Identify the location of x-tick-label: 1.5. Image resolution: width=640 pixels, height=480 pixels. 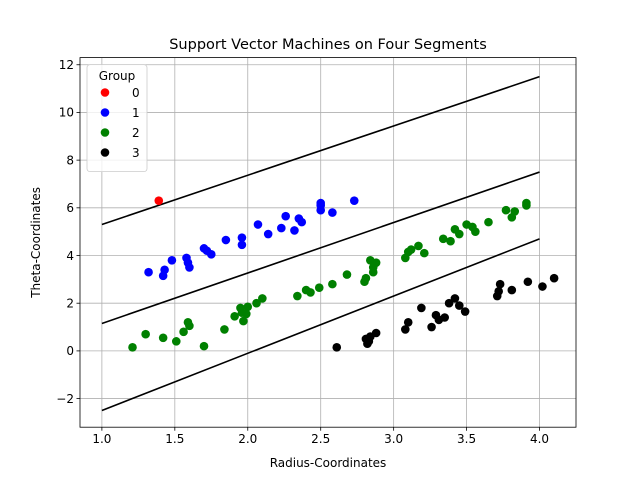
(174, 439).